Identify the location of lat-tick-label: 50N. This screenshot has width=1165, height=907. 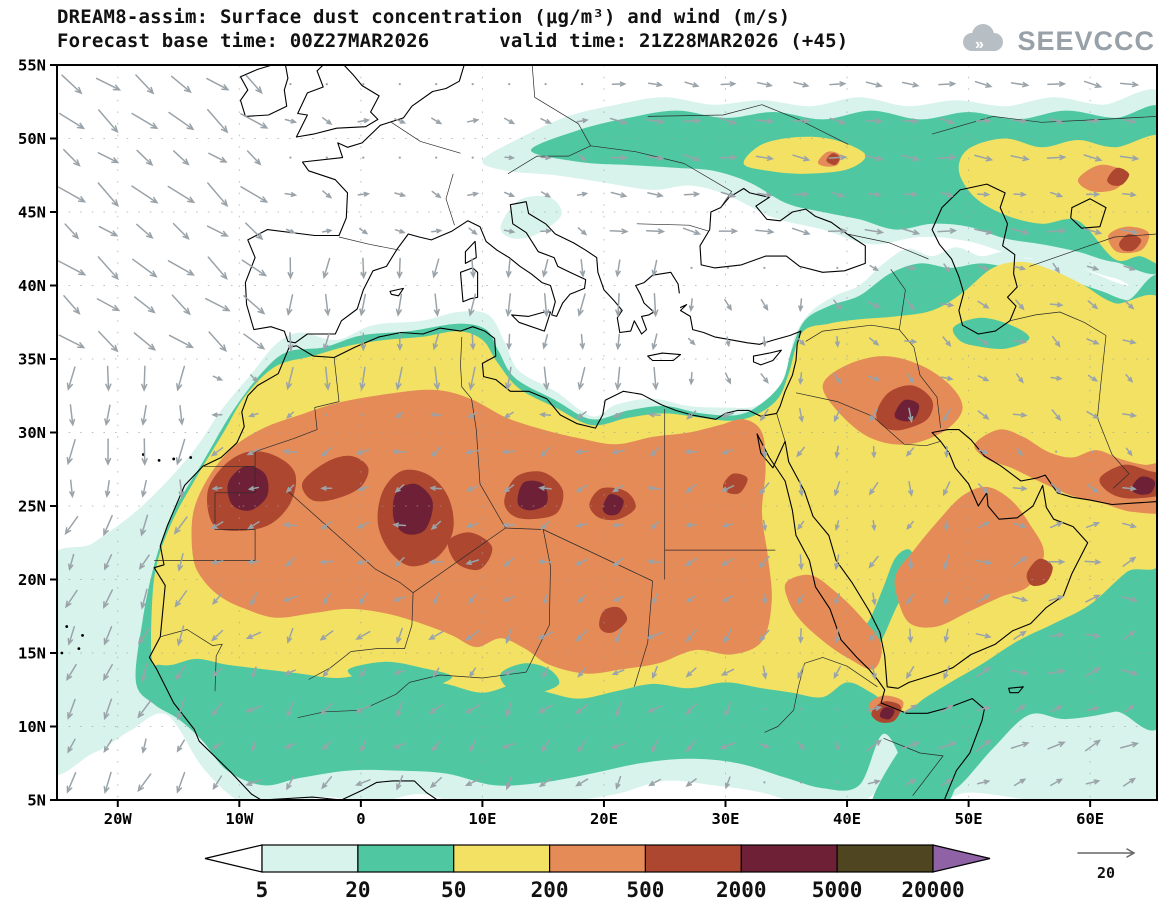
(32, 139).